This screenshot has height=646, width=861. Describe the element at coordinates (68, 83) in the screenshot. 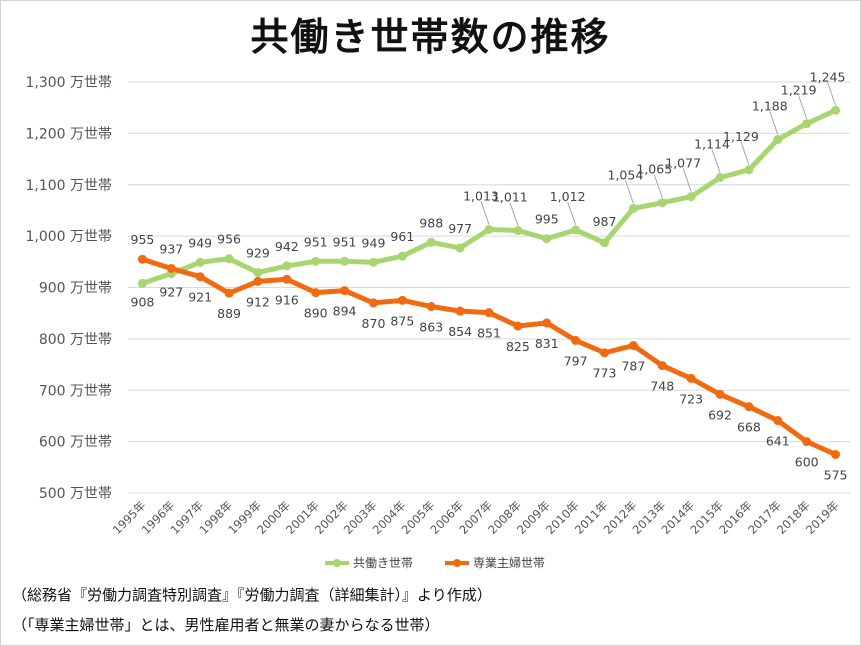

I see `y-tick-label: 1,300 万世帯` at that location.